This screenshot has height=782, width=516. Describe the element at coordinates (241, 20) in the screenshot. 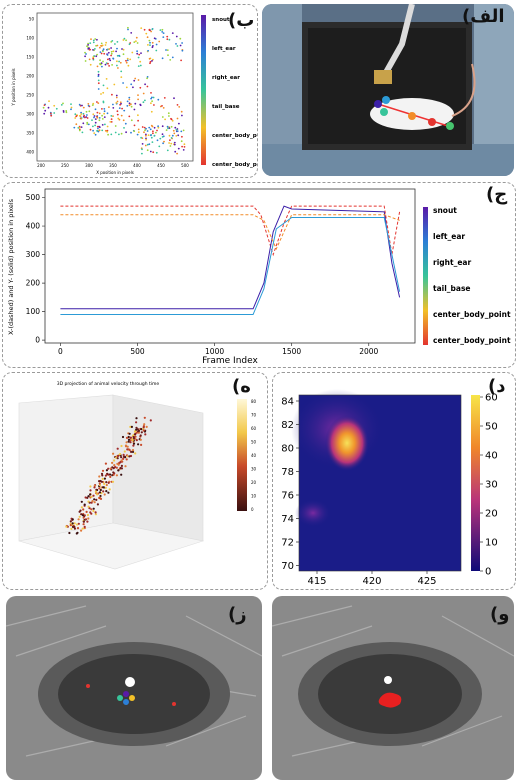

I see `panel-label-be: (ب` at that location.